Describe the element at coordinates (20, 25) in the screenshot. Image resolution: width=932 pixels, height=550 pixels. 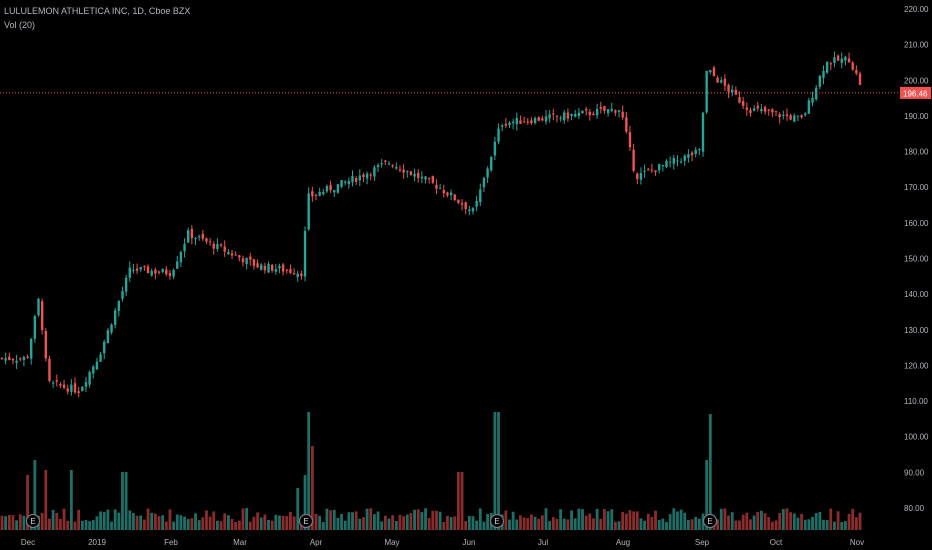
I see `volume-indicator-label: Vol (20)` at that location.